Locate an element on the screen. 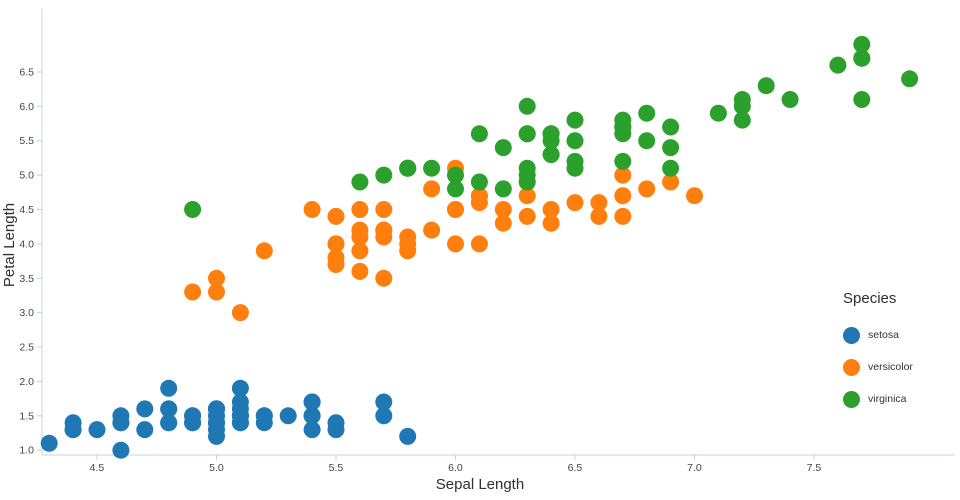 This screenshot has height=500, width=960. legend: Species setosa versicolor virginica is located at coordinates (878, 352).